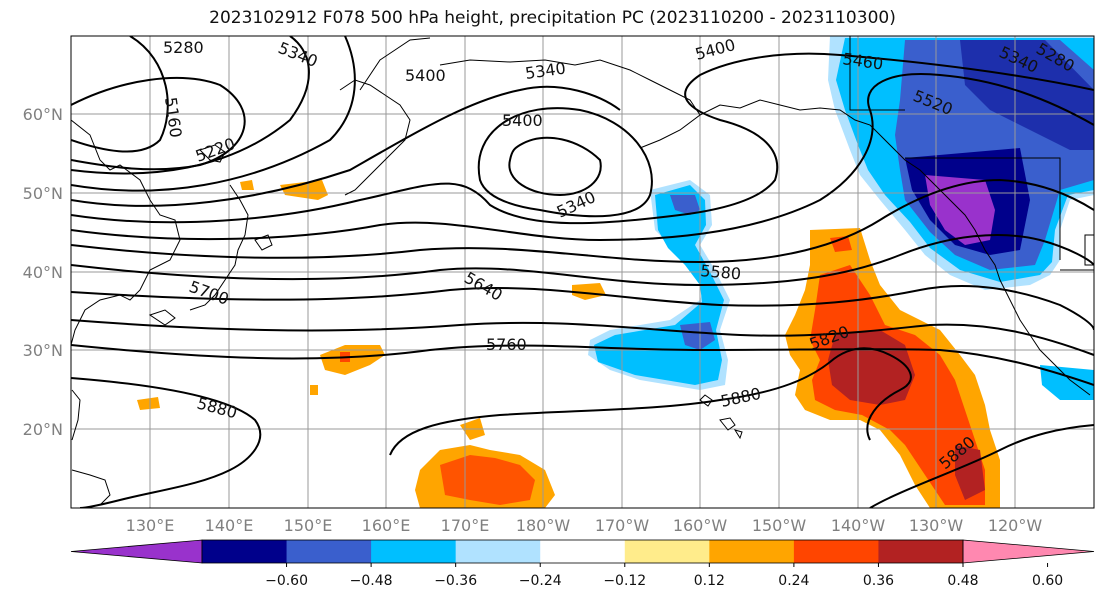 This screenshot has width=1105, height=601. What do you see at coordinates (858, 525) in the screenshot?
I see `lon-label: 140°W` at bounding box center [858, 525].